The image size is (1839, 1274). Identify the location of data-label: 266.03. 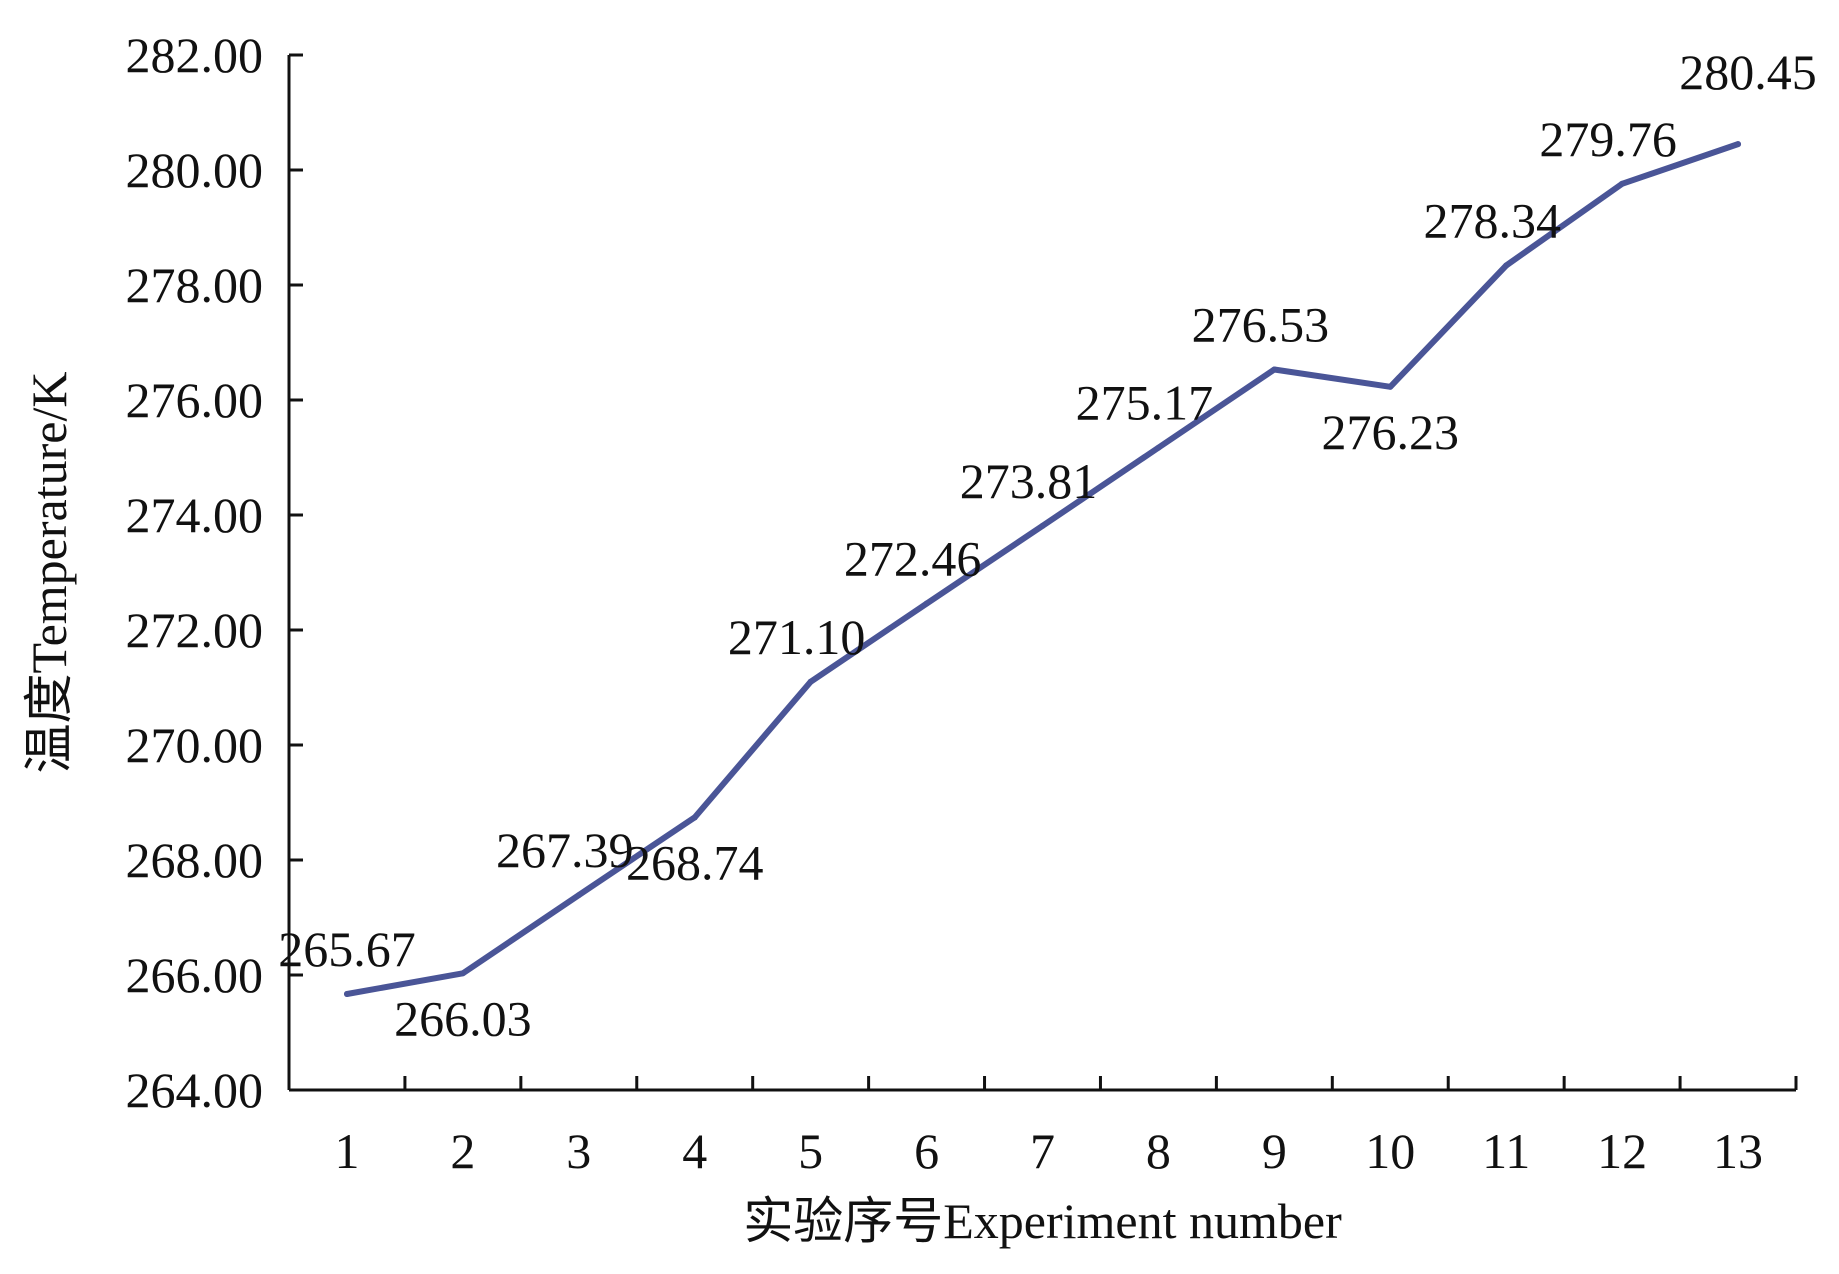
(463, 1018).